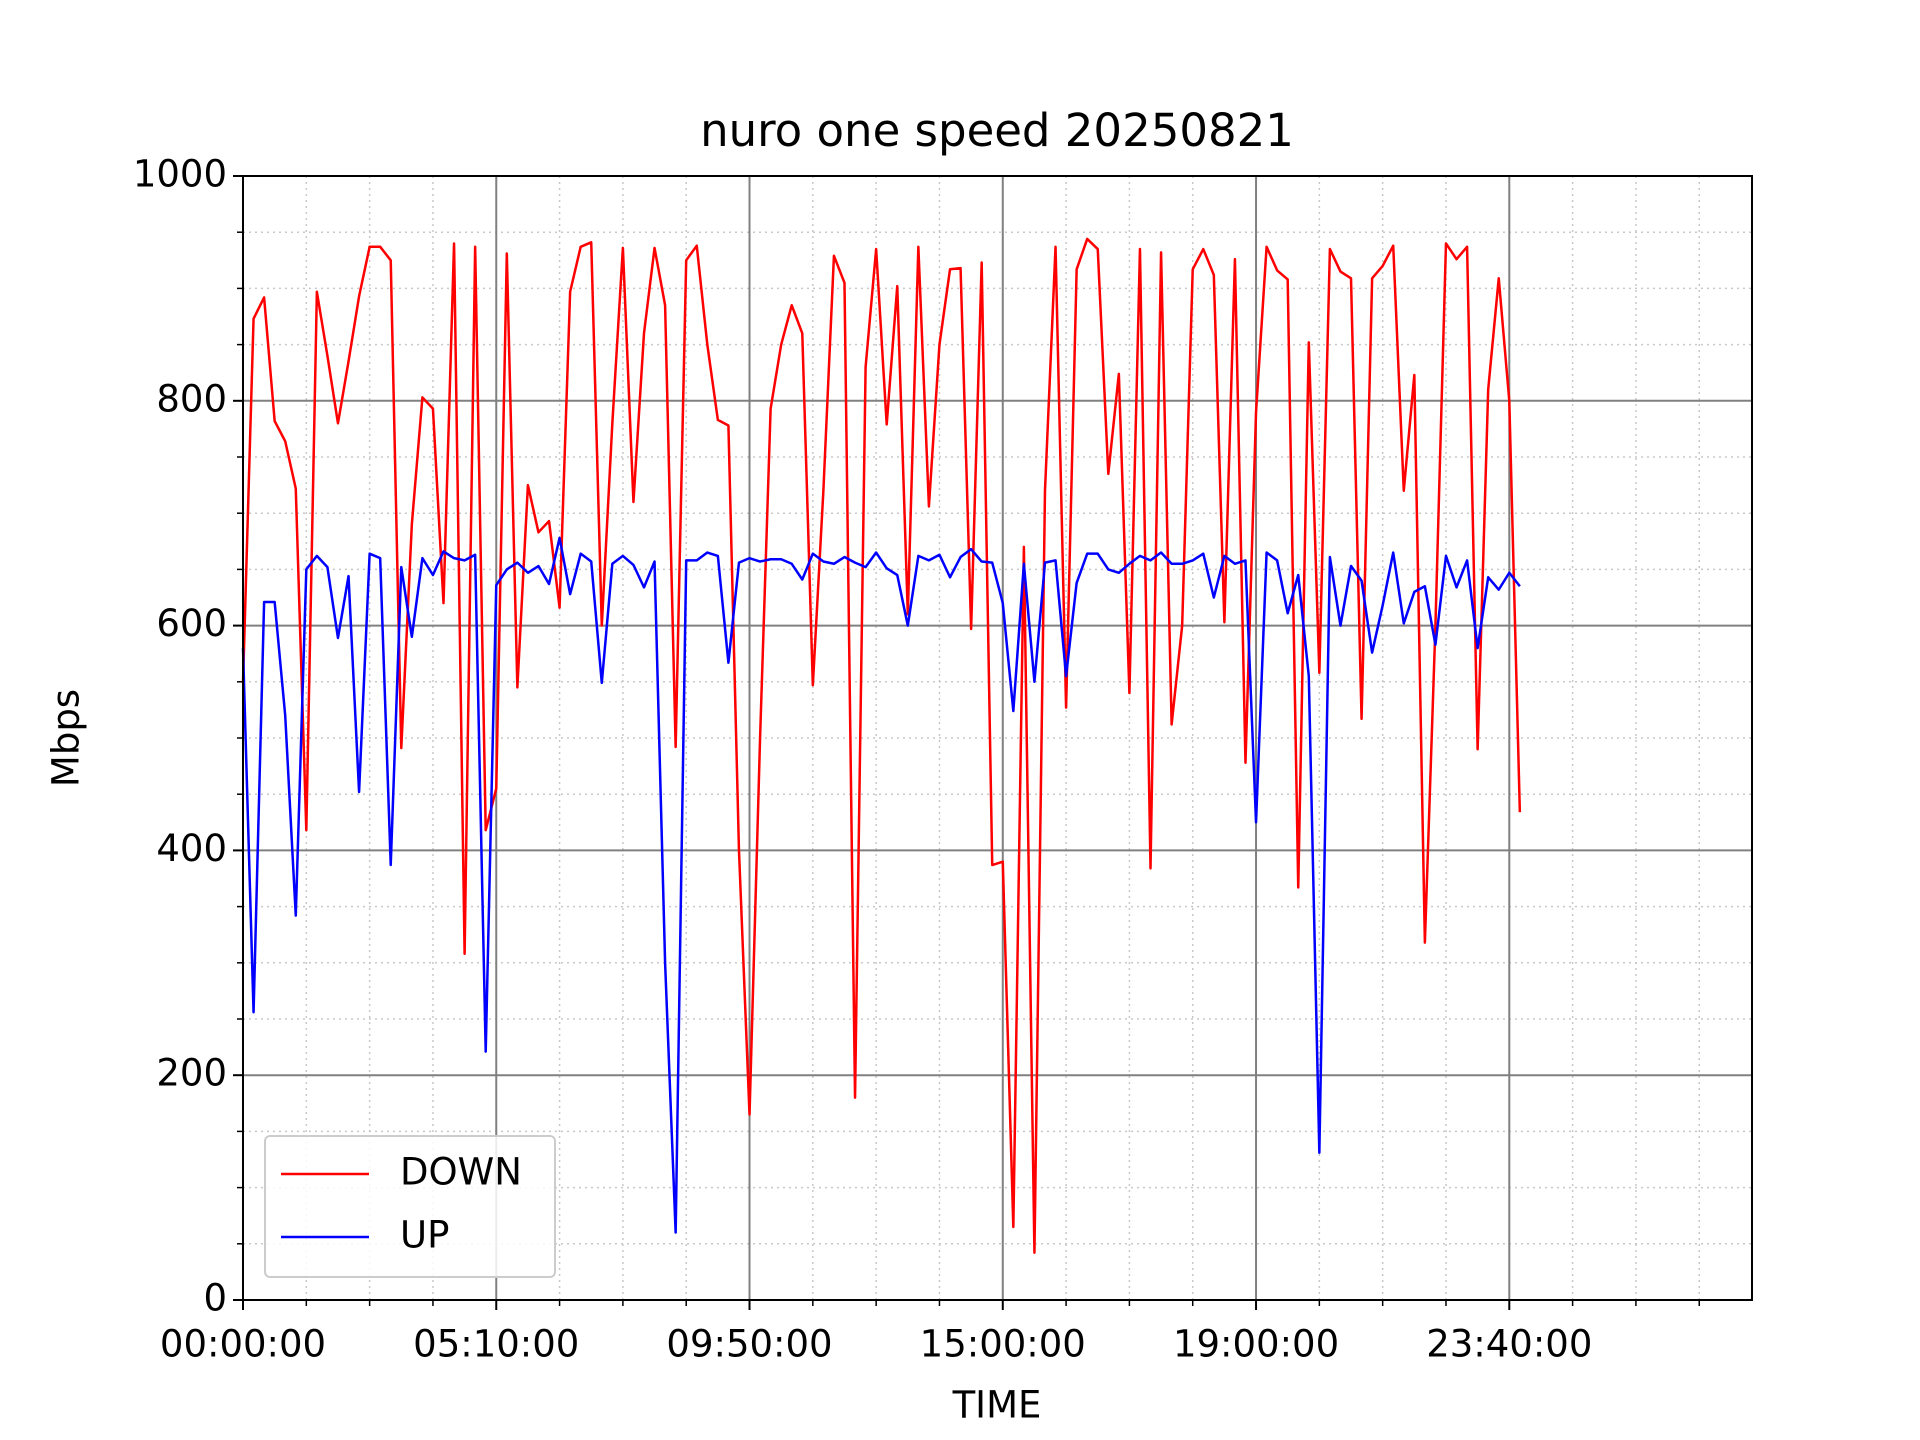  Describe the element at coordinates (191, 398) in the screenshot. I see `y-tick-label: 800` at that location.